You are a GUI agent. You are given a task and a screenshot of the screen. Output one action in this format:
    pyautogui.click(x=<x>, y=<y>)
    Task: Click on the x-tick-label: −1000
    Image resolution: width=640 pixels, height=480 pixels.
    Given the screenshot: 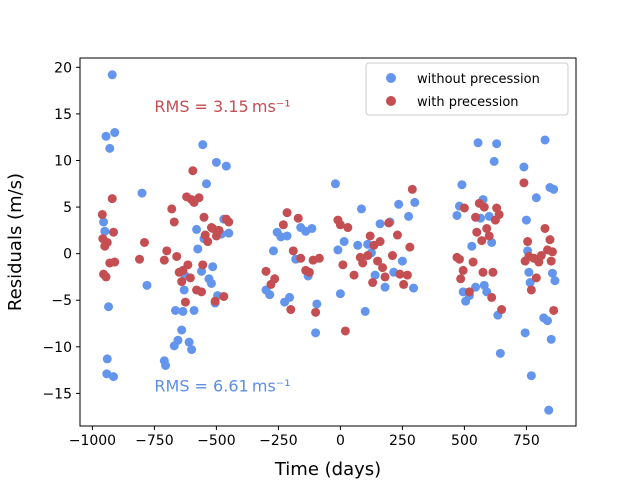 What is the action you would take?
    pyautogui.click(x=92, y=441)
    